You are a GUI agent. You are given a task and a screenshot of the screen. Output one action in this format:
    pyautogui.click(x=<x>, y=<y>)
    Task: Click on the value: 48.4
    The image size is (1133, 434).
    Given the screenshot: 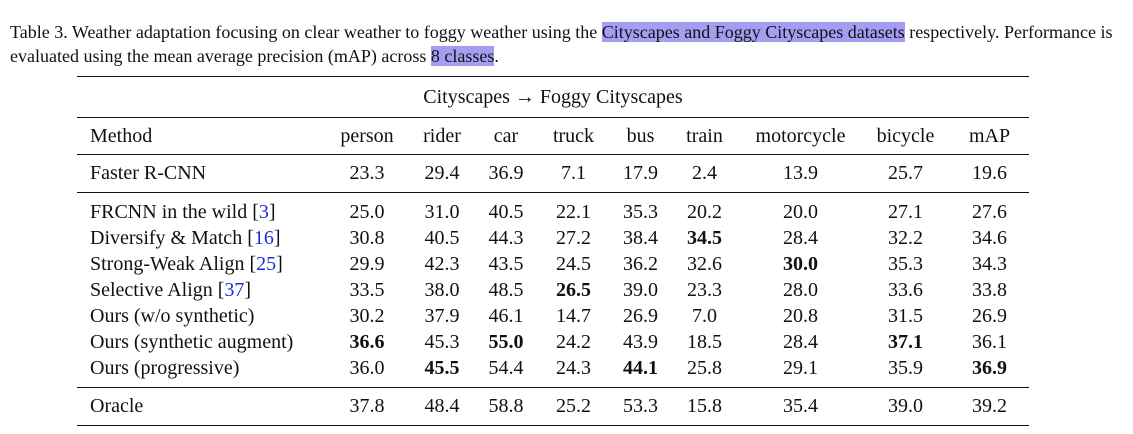 What is the action you would take?
    pyautogui.click(x=442, y=406)
    